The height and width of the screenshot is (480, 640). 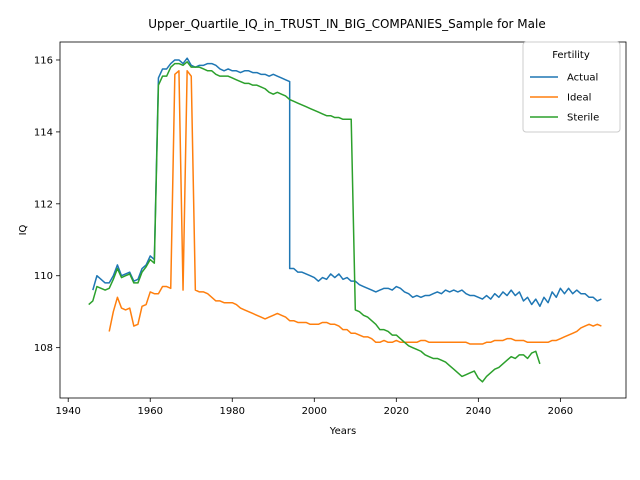 What do you see at coordinates (314, 411) in the screenshot?
I see `x-tick-label: 2000` at bounding box center [314, 411].